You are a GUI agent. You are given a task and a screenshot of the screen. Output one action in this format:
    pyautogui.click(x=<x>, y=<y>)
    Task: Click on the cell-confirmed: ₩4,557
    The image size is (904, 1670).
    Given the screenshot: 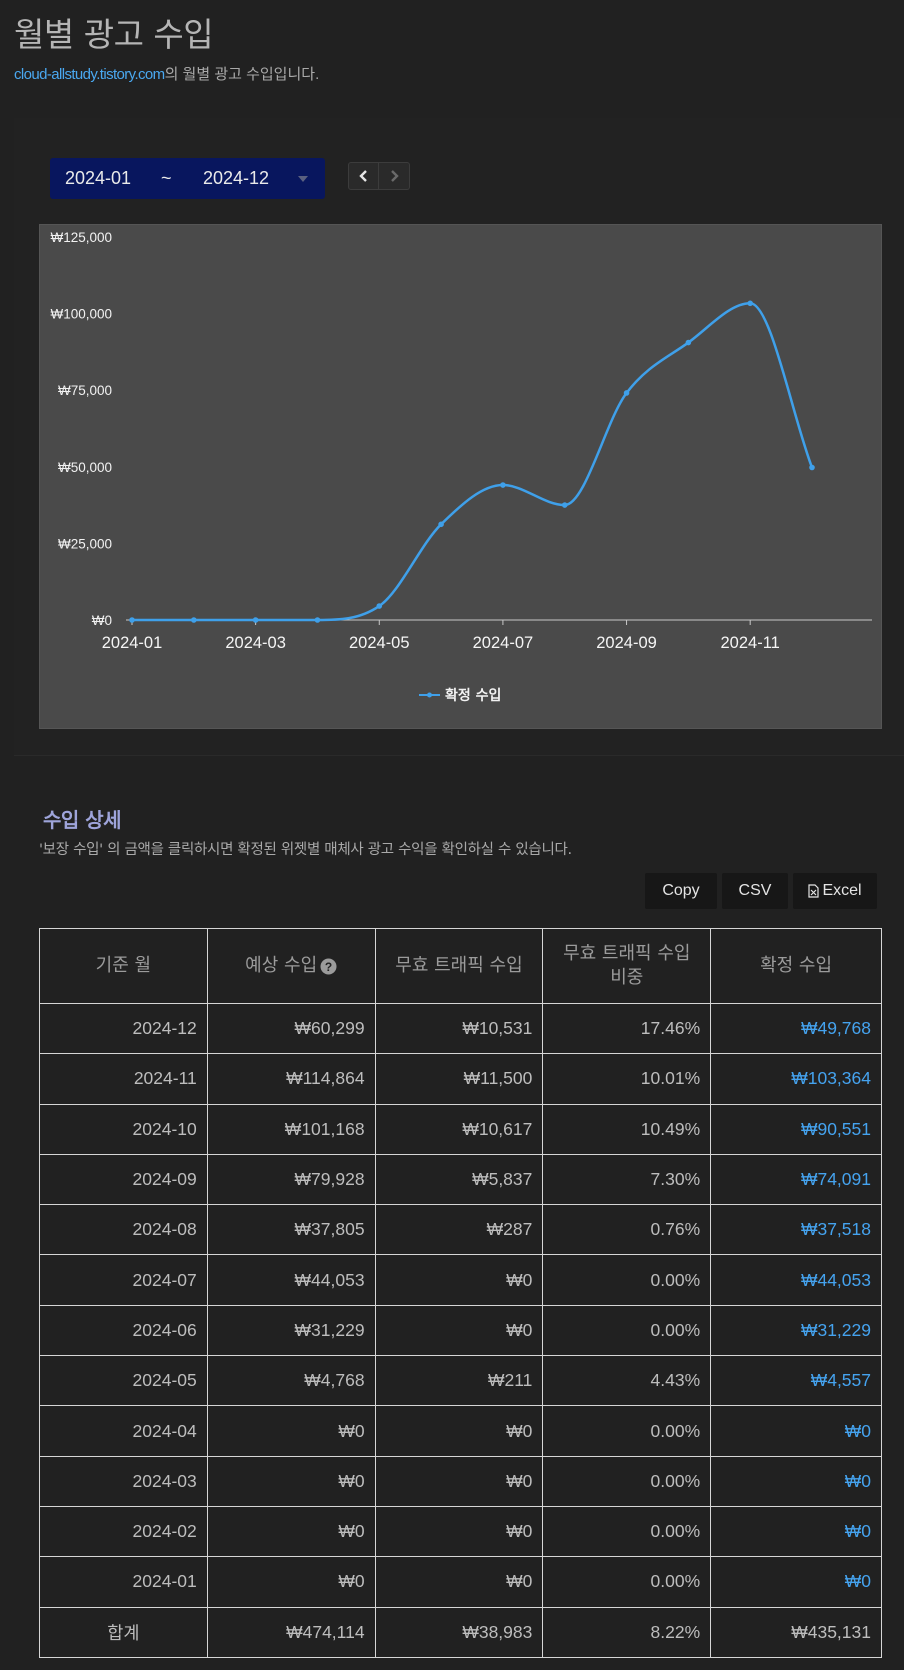 What is the action you would take?
    pyautogui.click(x=796, y=1381)
    